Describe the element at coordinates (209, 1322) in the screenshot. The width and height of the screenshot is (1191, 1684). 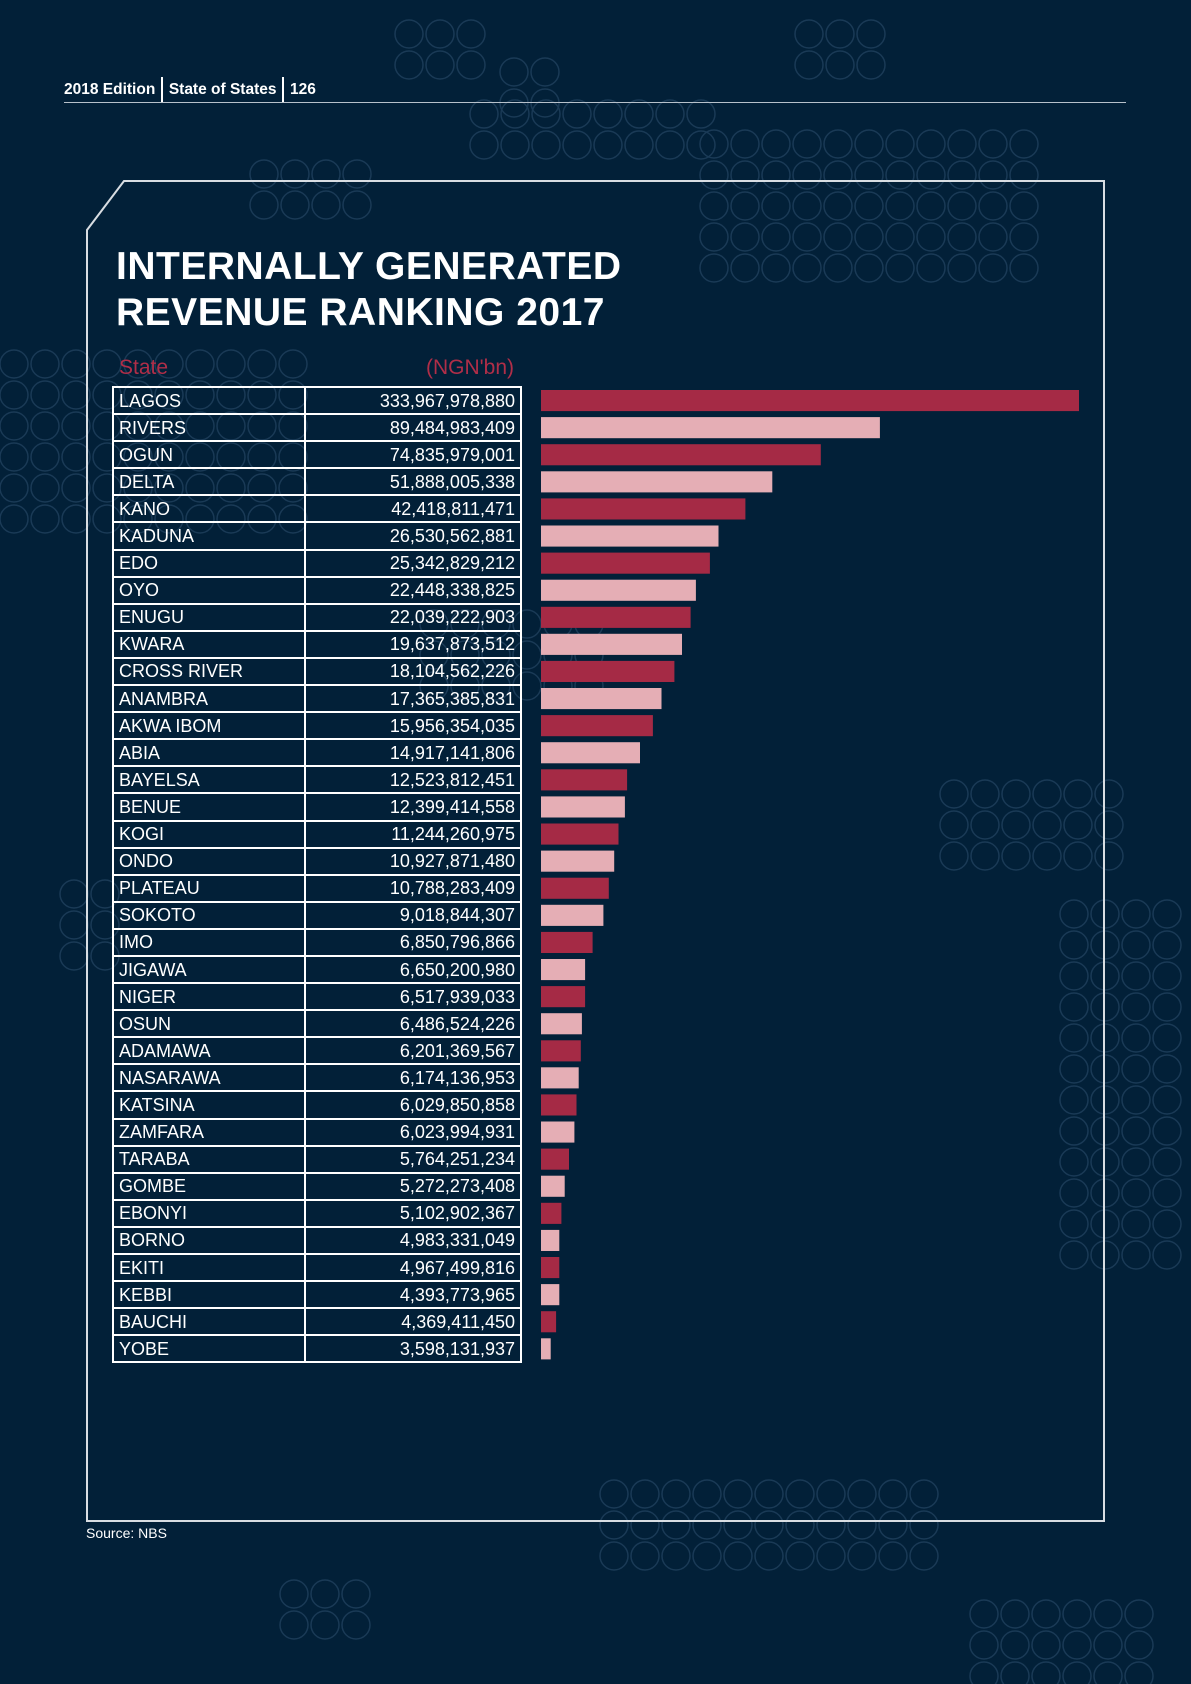
I see `state-name: BAUCHI` at that location.